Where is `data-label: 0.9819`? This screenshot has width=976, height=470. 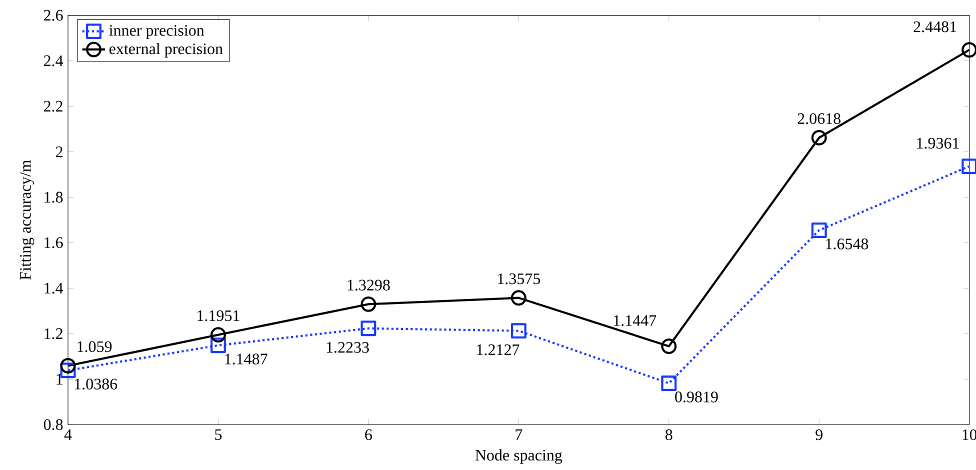 data-label: 0.9819 is located at coordinates (696, 397).